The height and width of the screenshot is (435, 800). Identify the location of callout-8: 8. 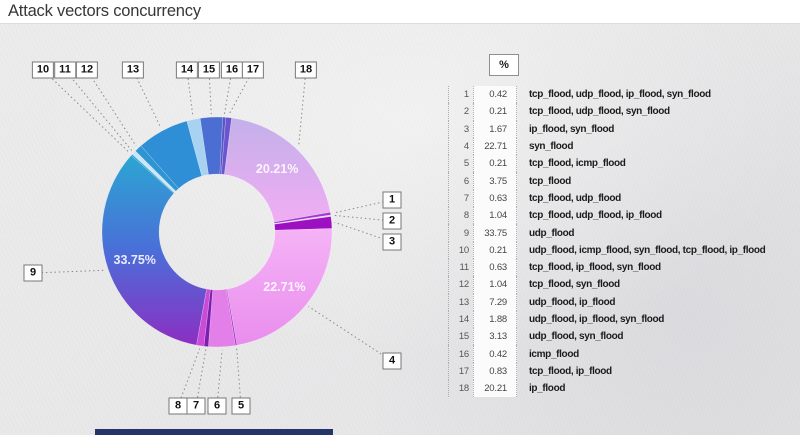
(178, 406).